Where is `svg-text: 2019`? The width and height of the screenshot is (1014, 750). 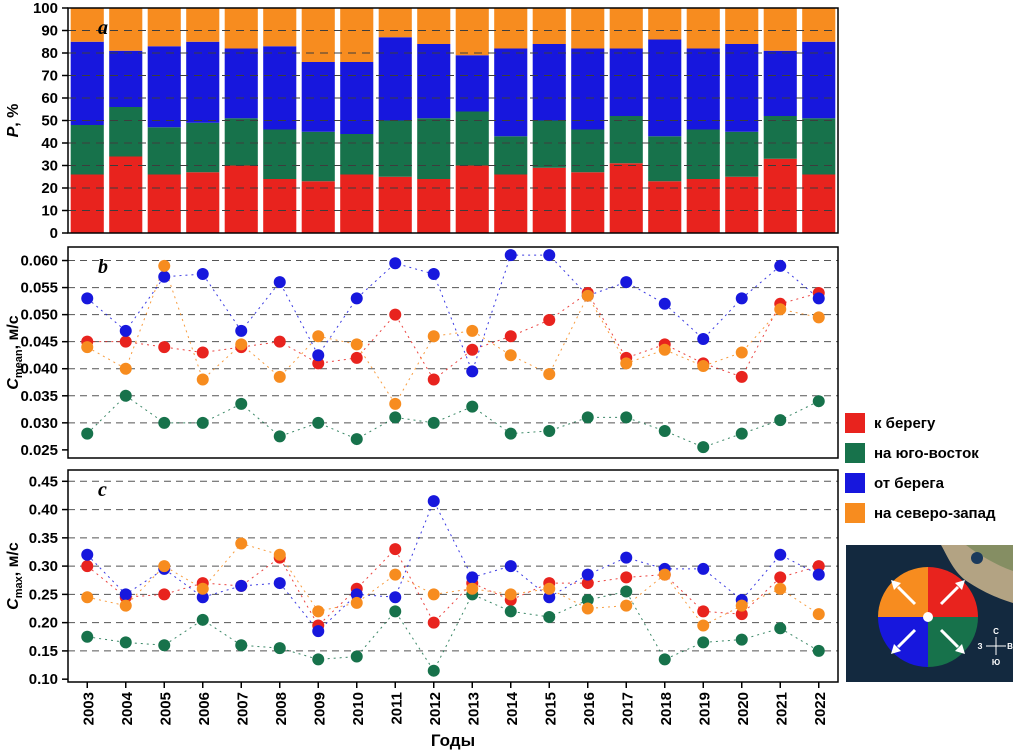 svg-text: 2019 is located at coordinates (704, 708).